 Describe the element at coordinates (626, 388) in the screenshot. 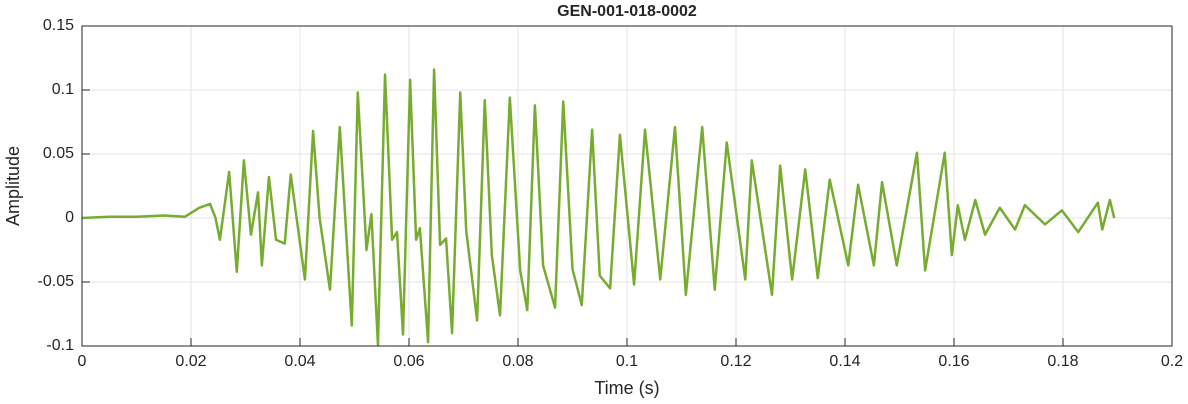

I see `x-axis-label: Time (s)` at that location.